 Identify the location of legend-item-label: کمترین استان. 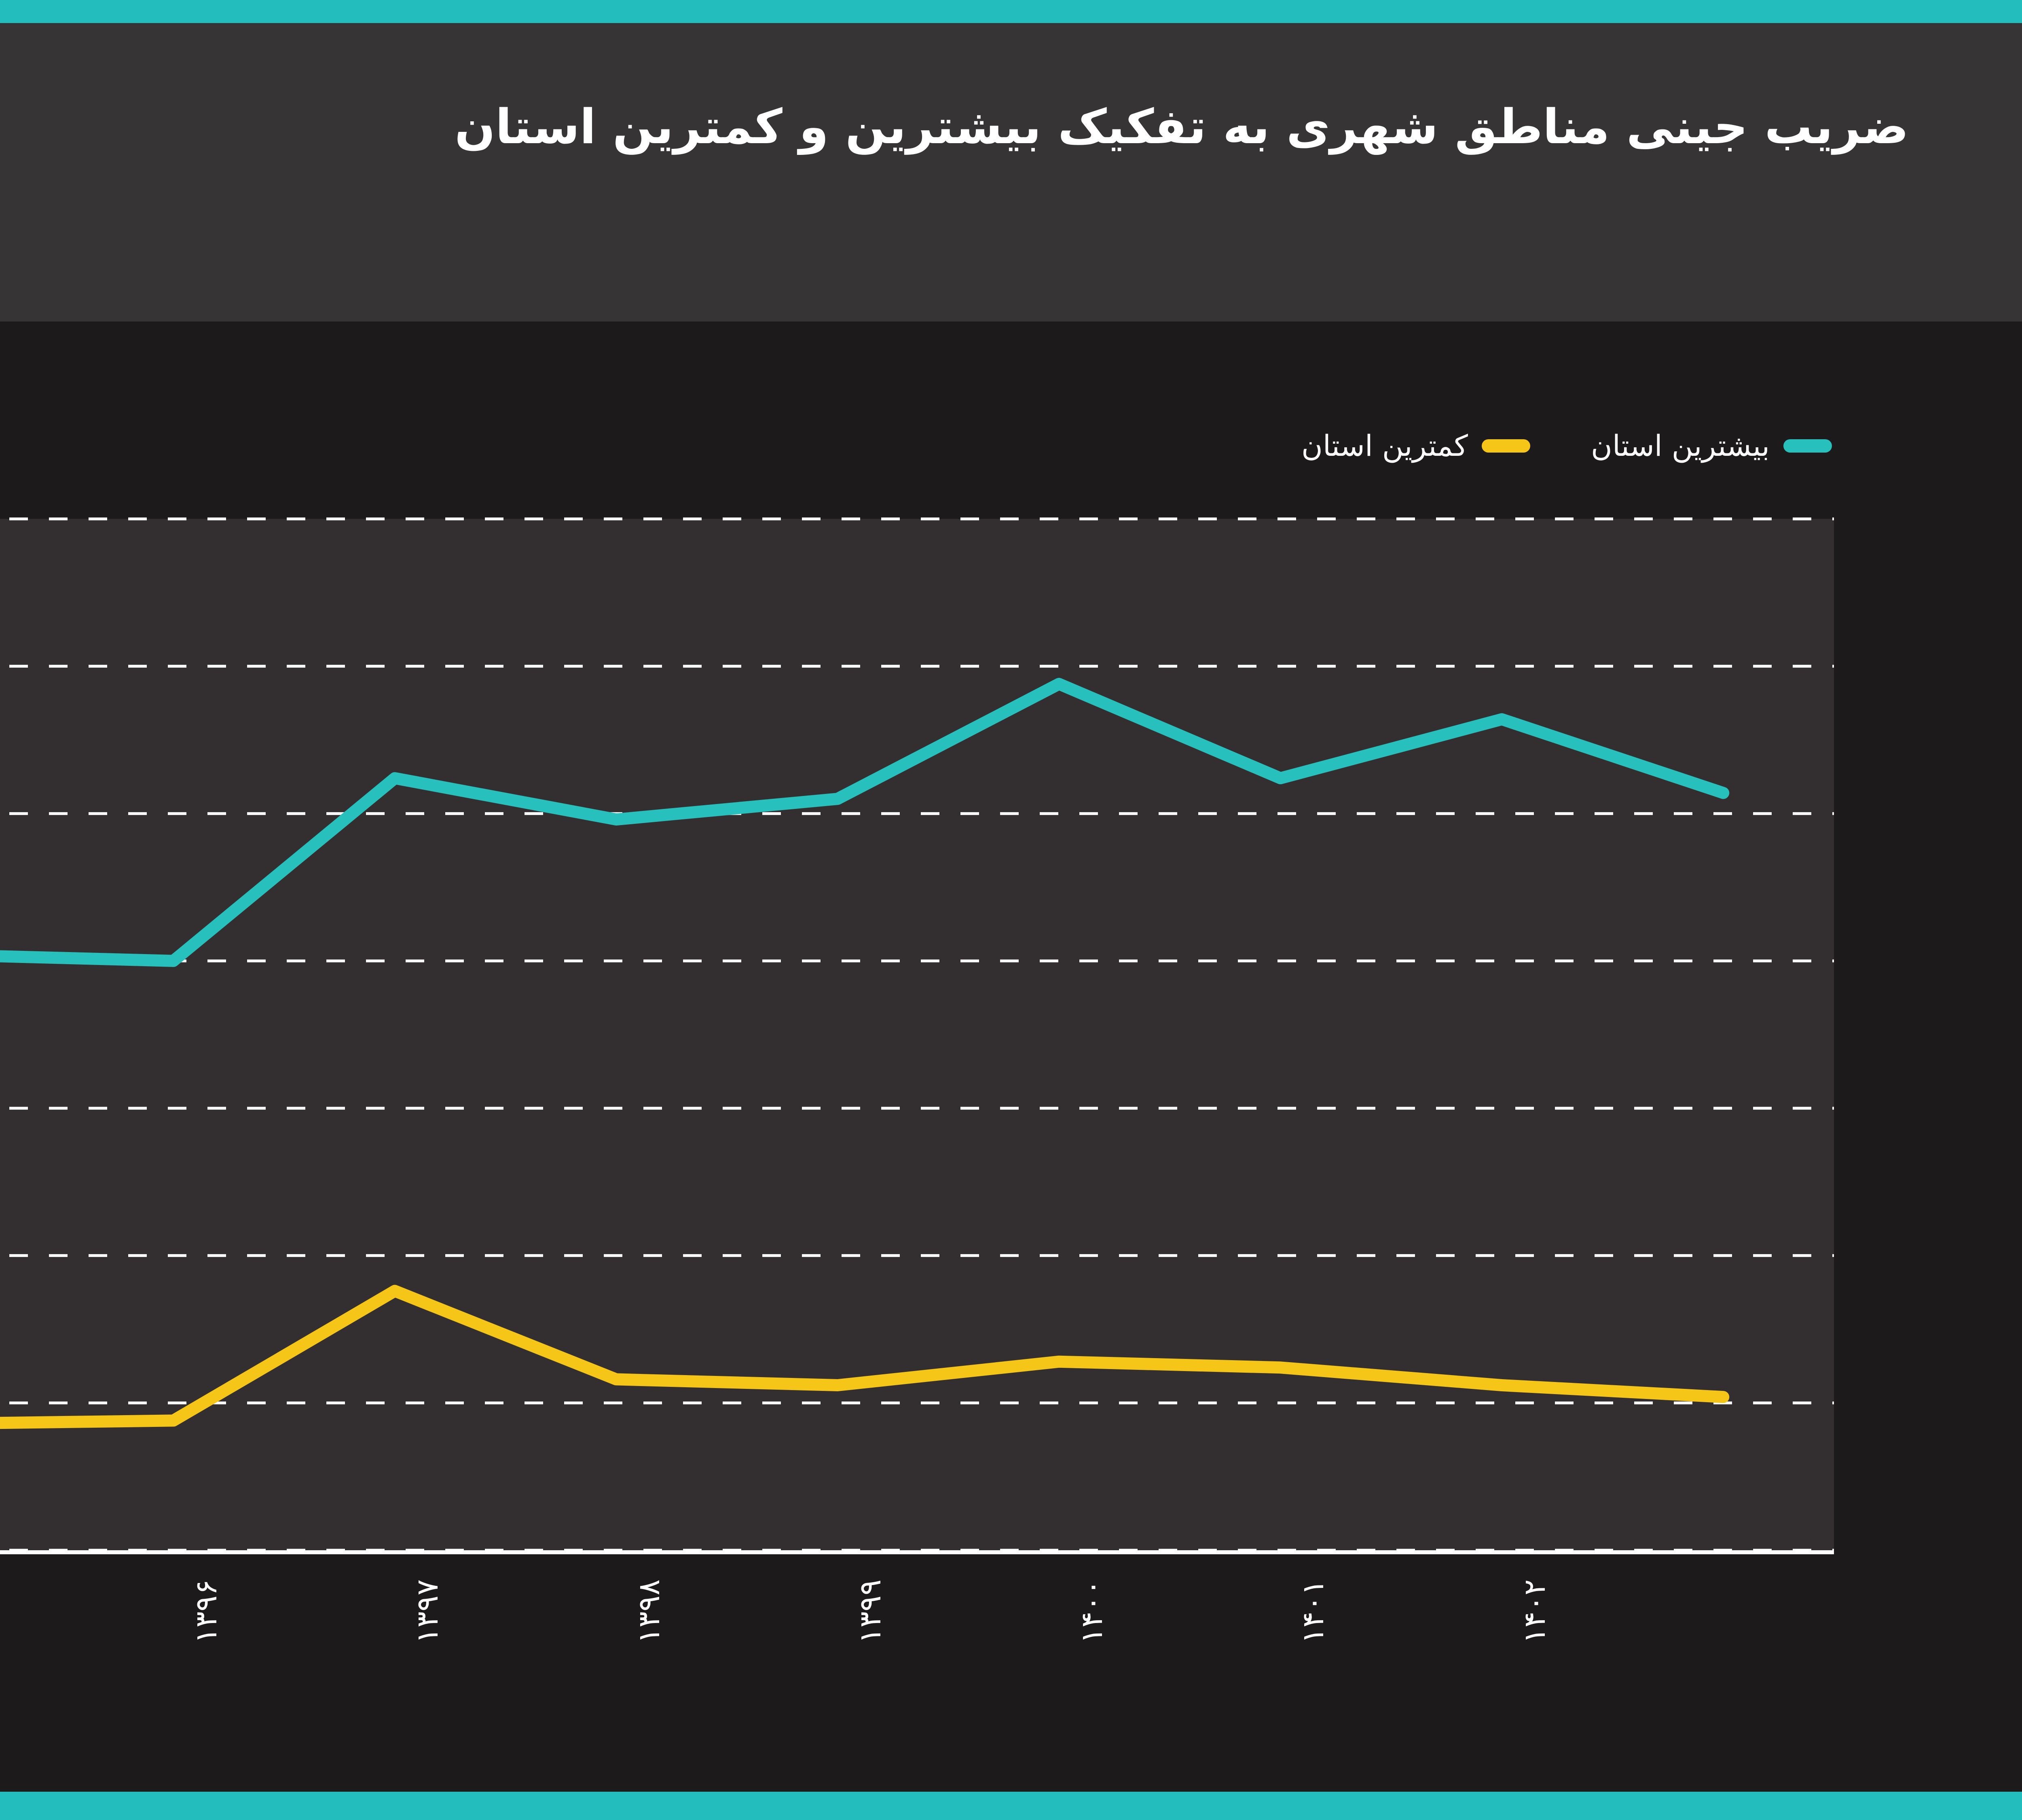
(1384, 446).